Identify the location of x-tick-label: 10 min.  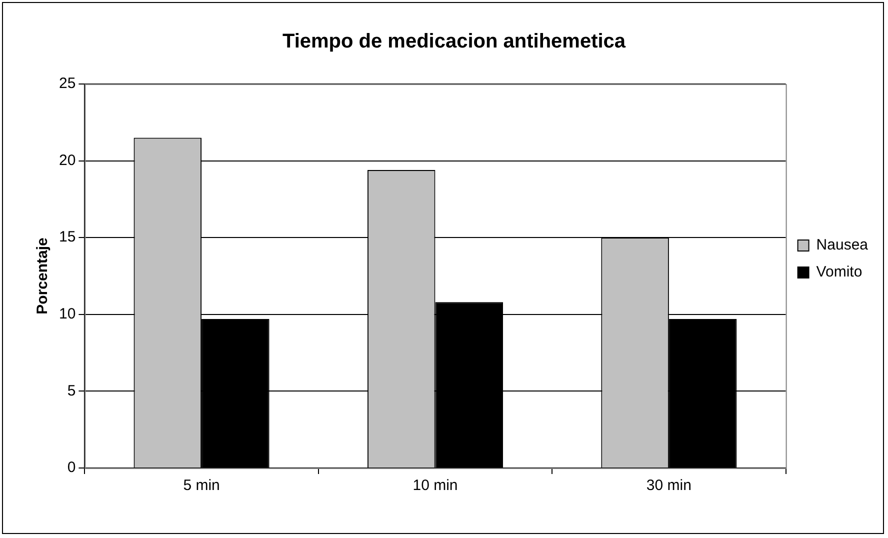
(435, 485).